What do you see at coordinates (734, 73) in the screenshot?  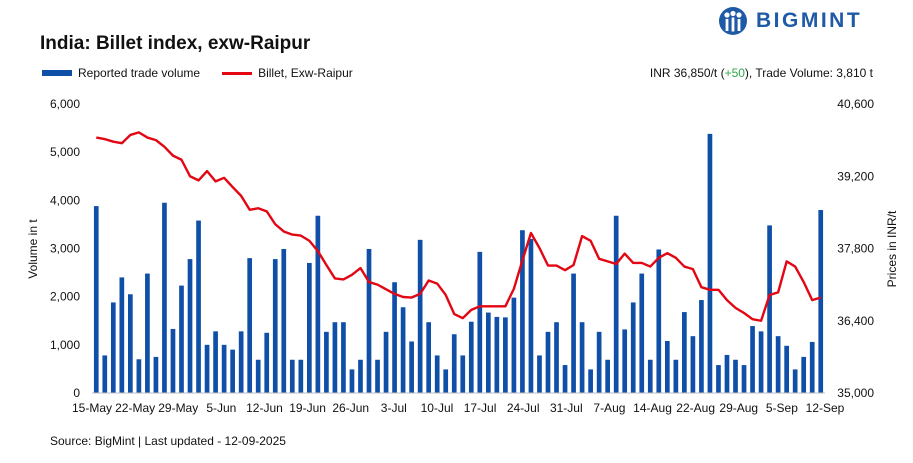 I see `price-change: +50` at bounding box center [734, 73].